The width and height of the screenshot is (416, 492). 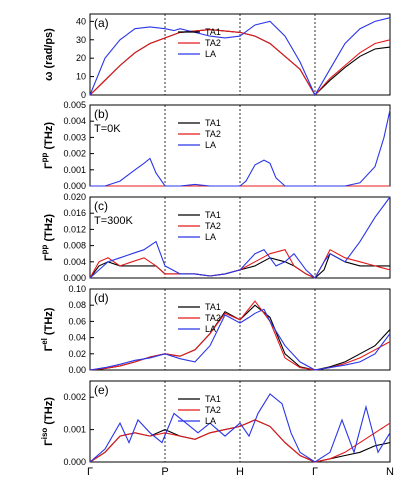 I want to click on x-tick-label: N, so click(x=390, y=472).